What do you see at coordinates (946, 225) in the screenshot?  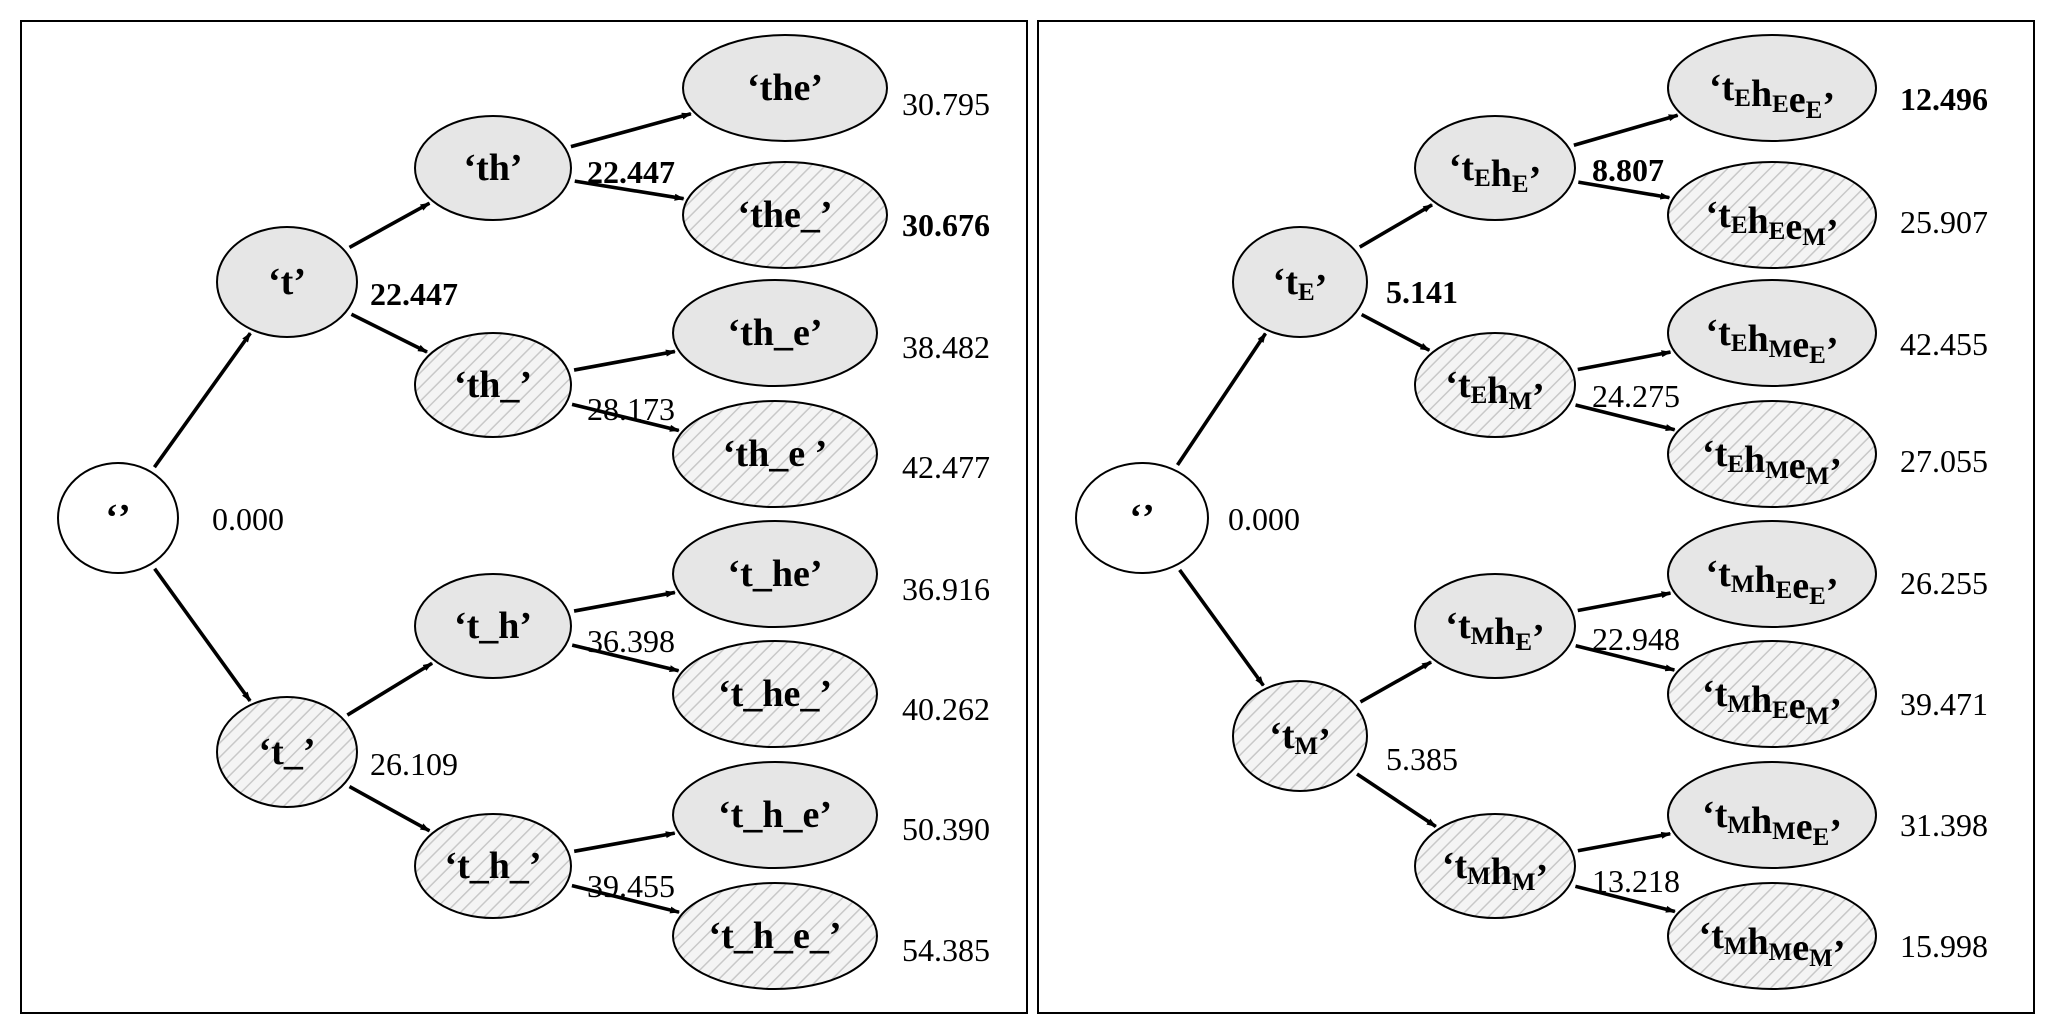 I see `node-score: 30.676` at bounding box center [946, 225].